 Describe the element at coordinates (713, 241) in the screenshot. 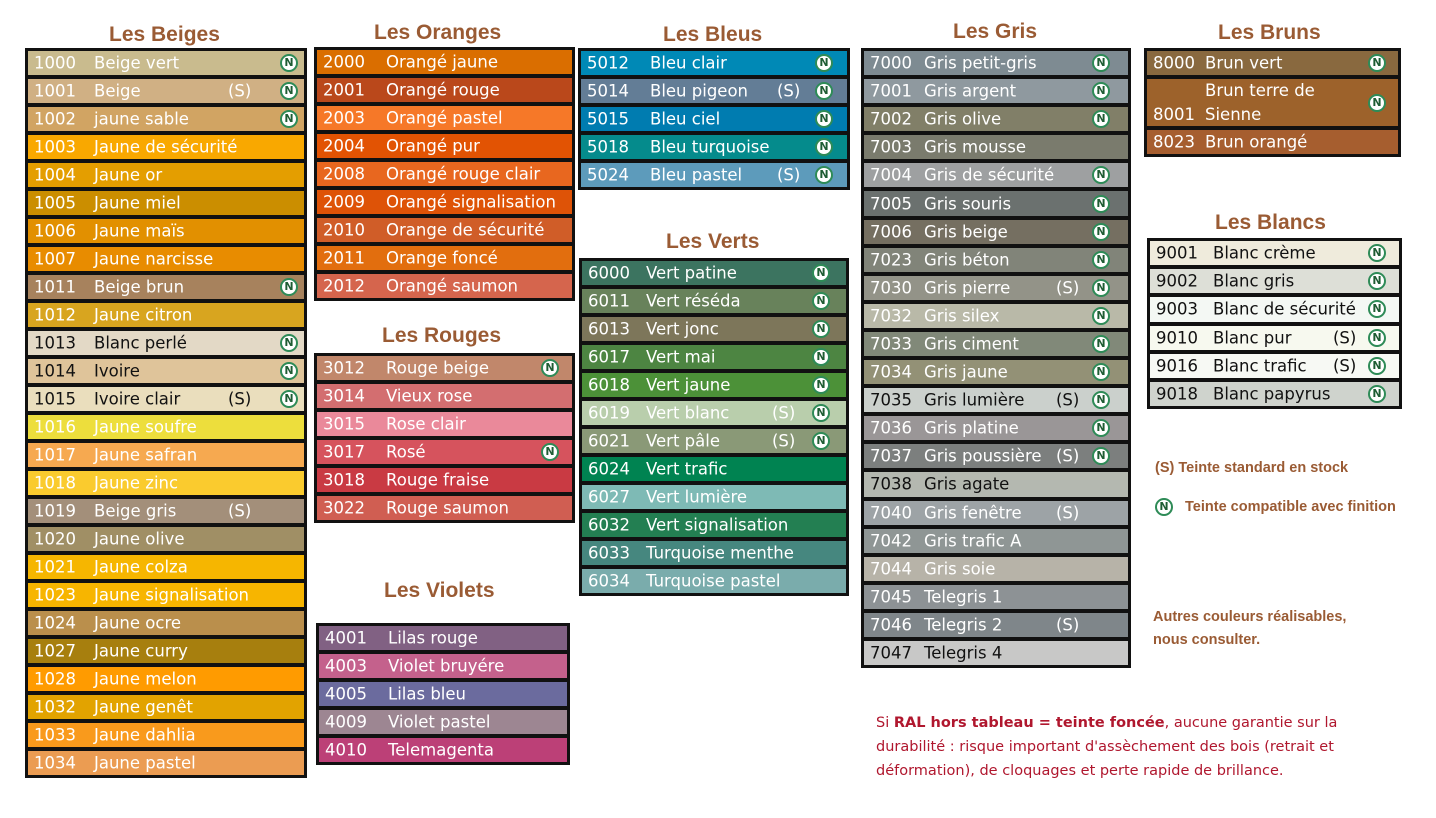

I see `group-title: Les Verts` at that location.